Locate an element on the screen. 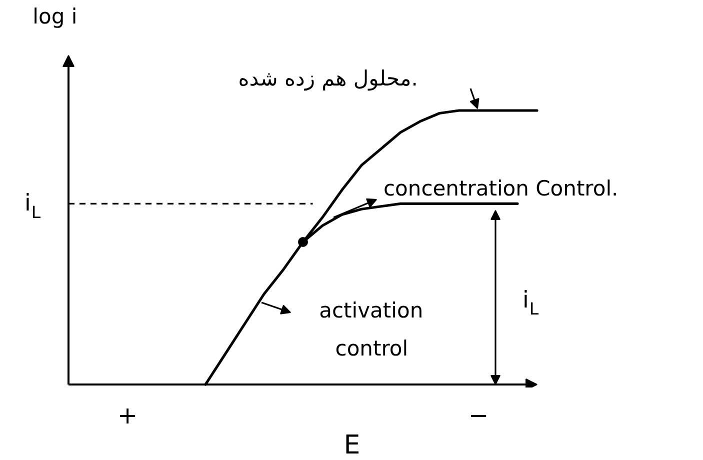 This screenshot has height=460, width=703. annotation: concentration Control. is located at coordinates (501, 188).